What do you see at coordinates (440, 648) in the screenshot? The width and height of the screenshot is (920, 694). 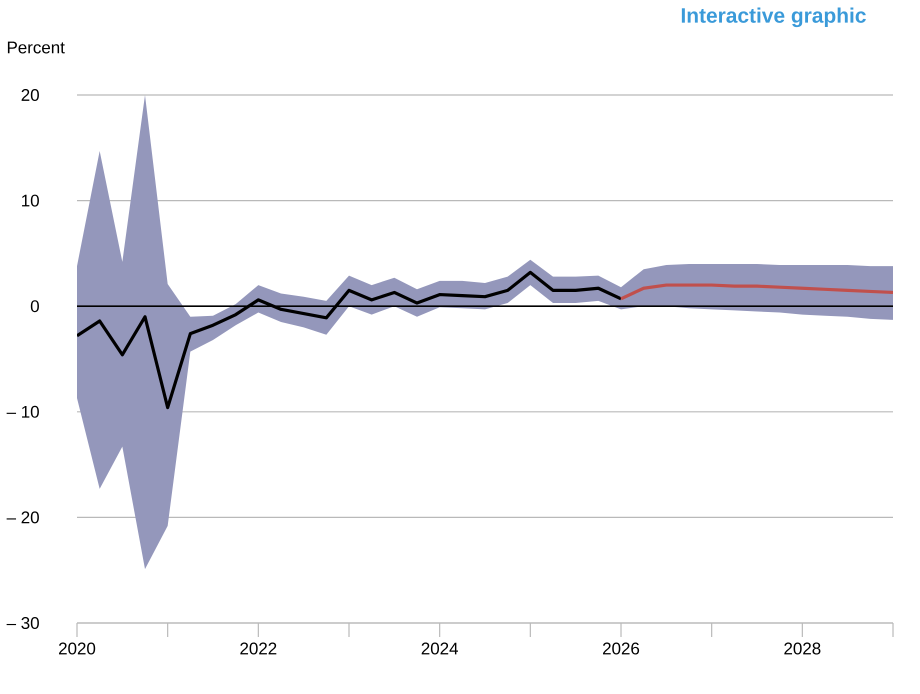 I see `x-tick-label: 2024` at bounding box center [440, 648].